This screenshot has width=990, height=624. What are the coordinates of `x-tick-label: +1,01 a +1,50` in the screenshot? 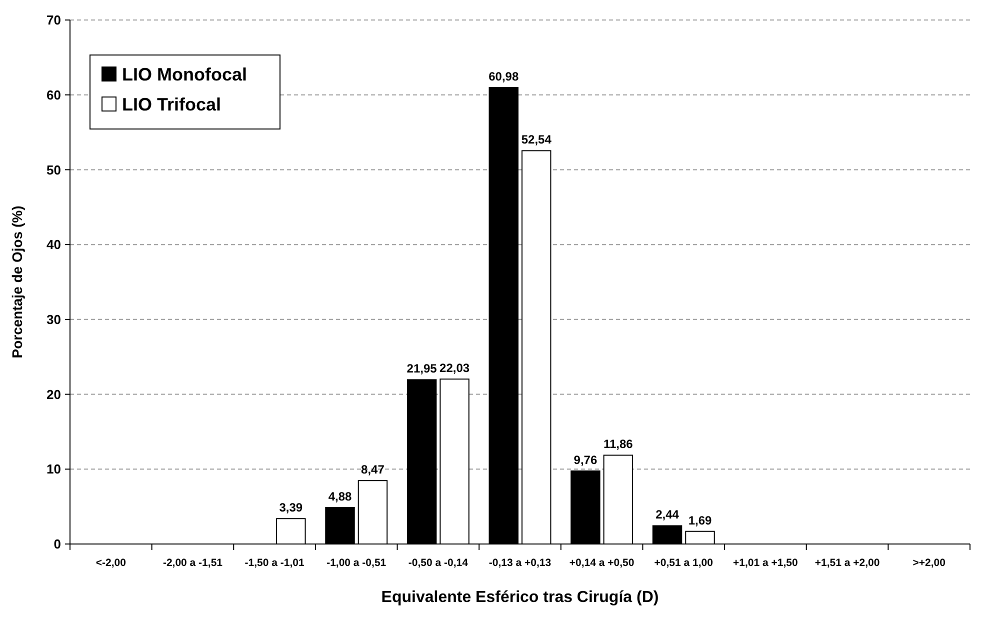 It's located at (765, 563).